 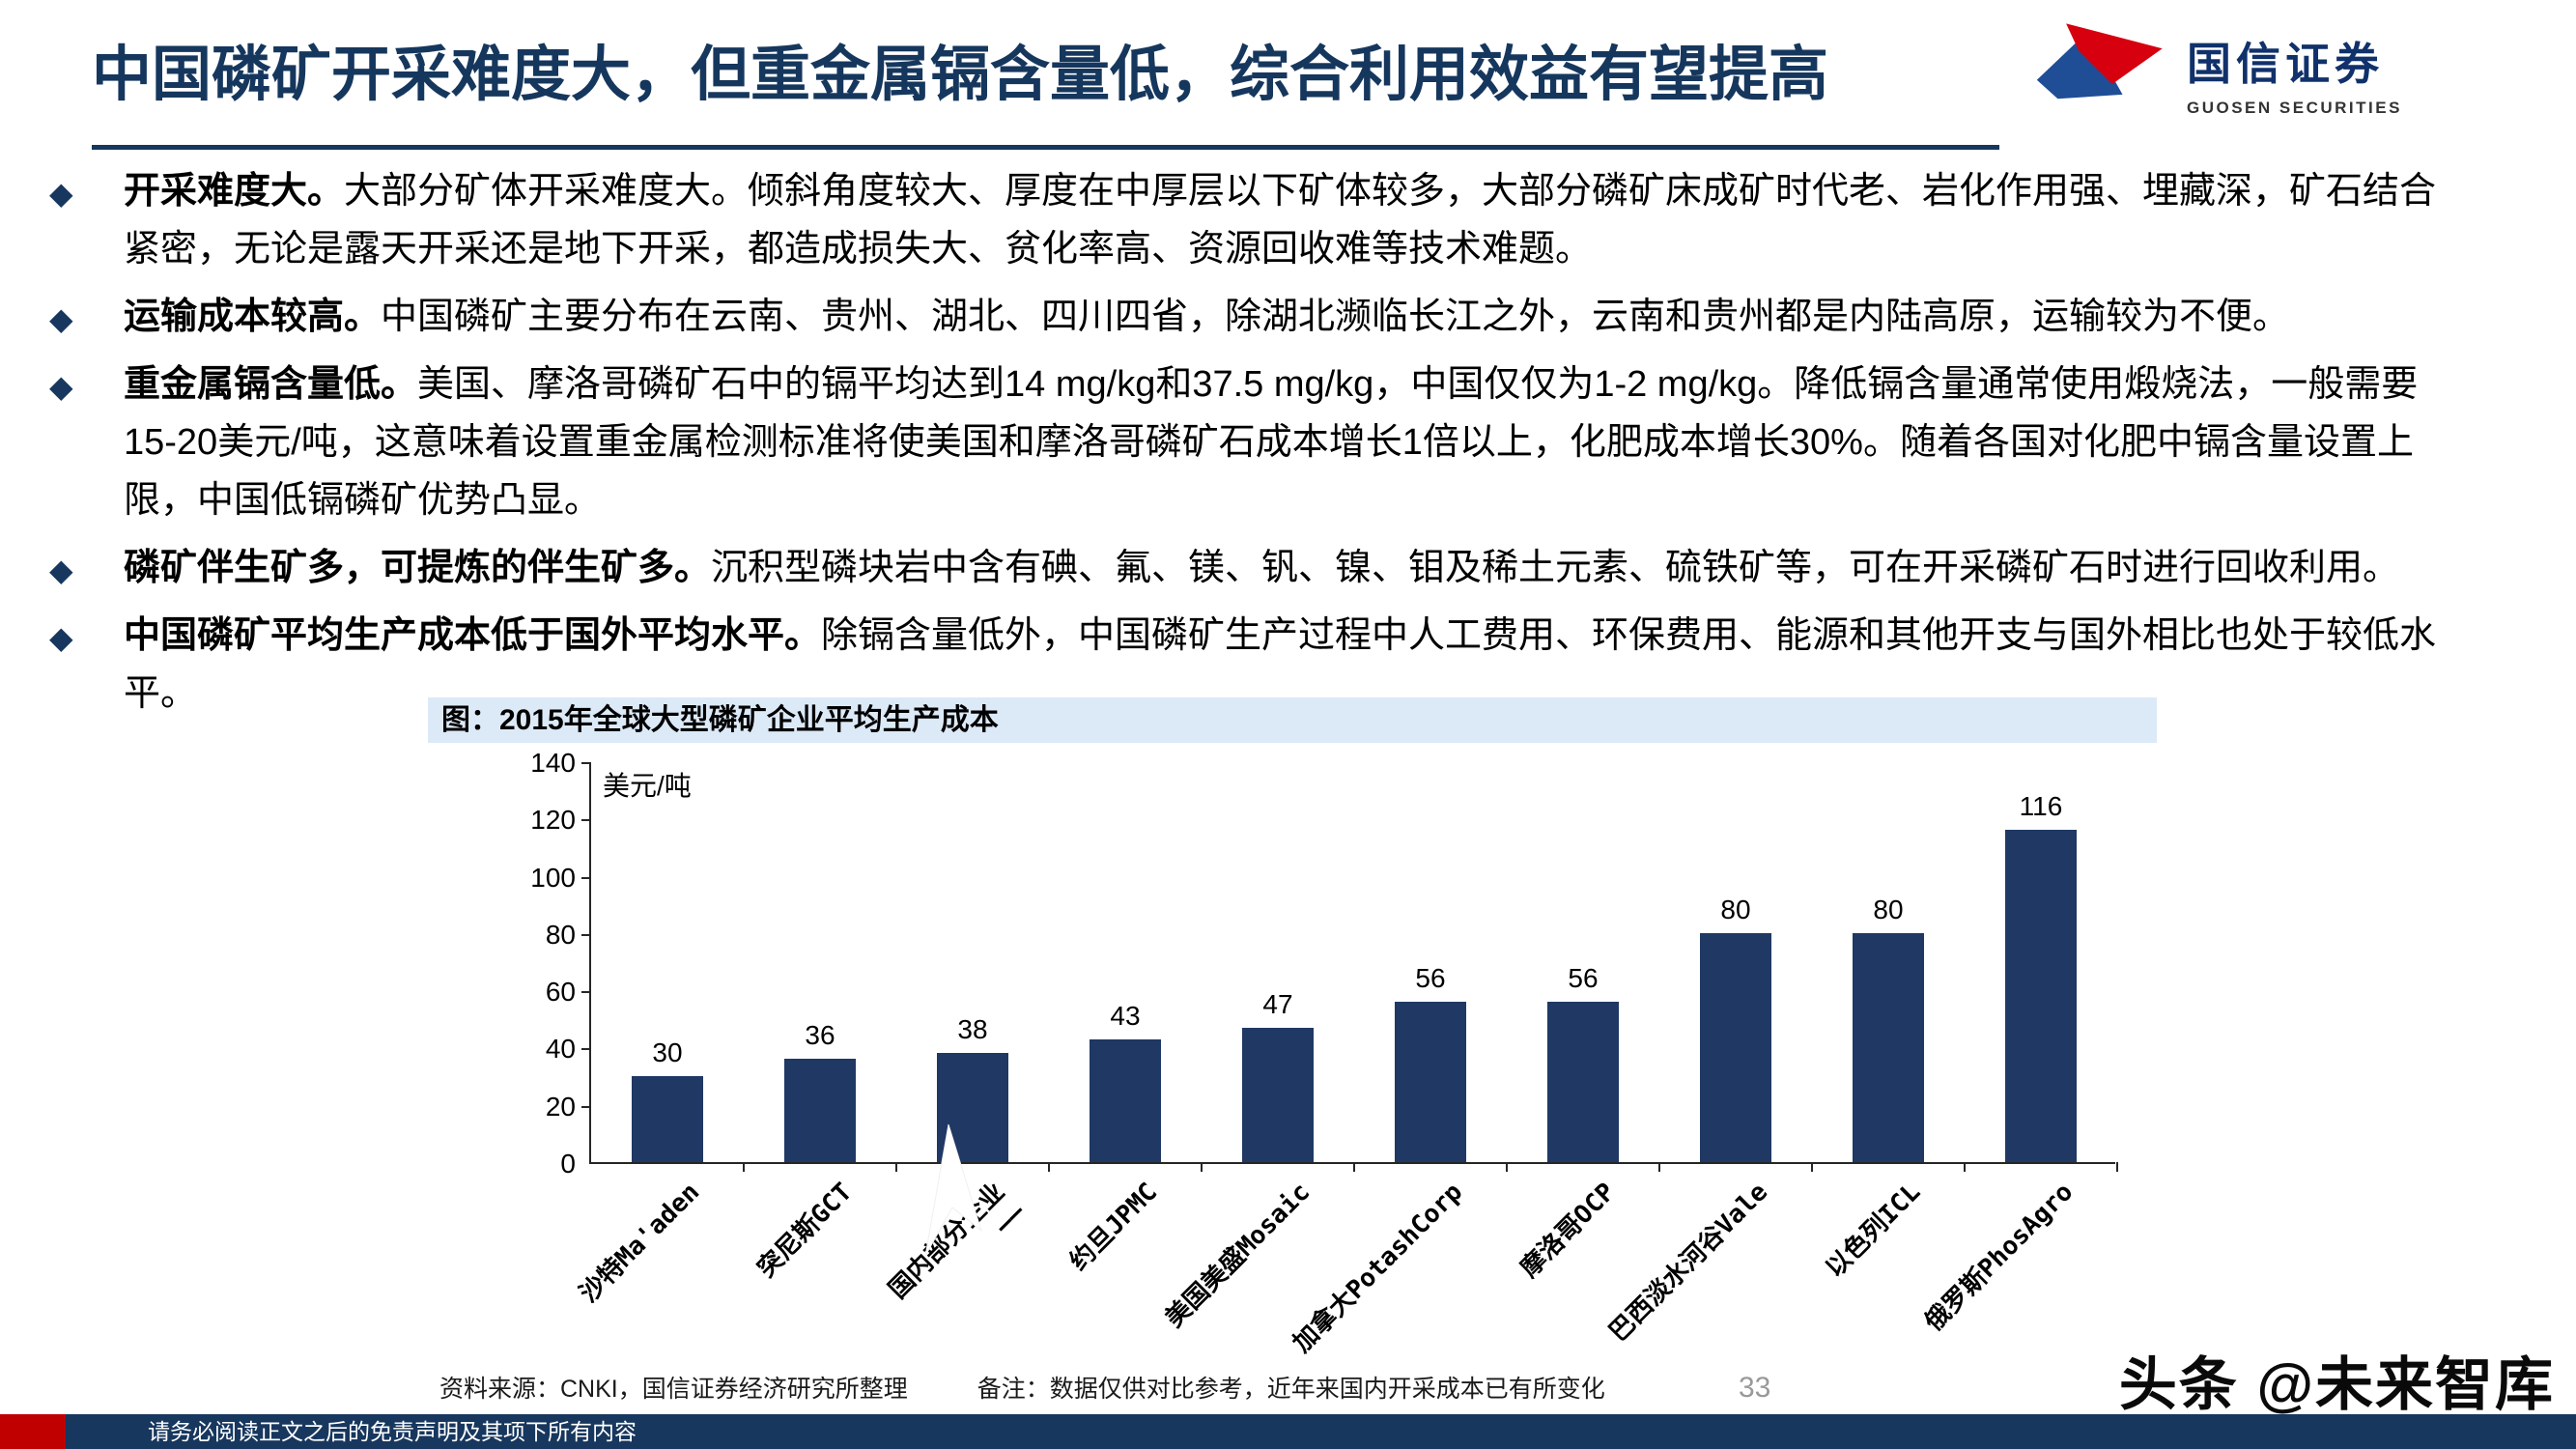 What do you see at coordinates (1045, 147) in the screenshot?
I see `title-underline` at bounding box center [1045, 147].